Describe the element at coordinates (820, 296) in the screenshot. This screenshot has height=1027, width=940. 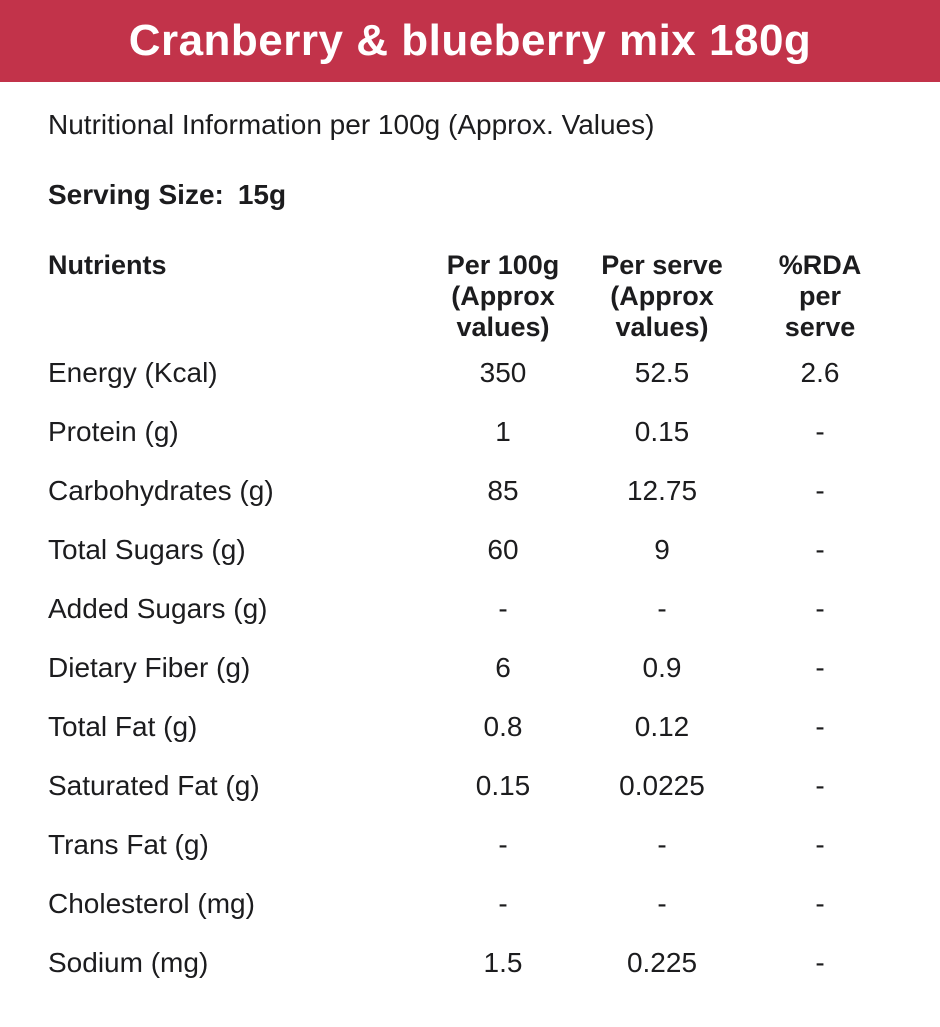
I see `column-header-rda-per-serve: %RDA per serve` at that location.